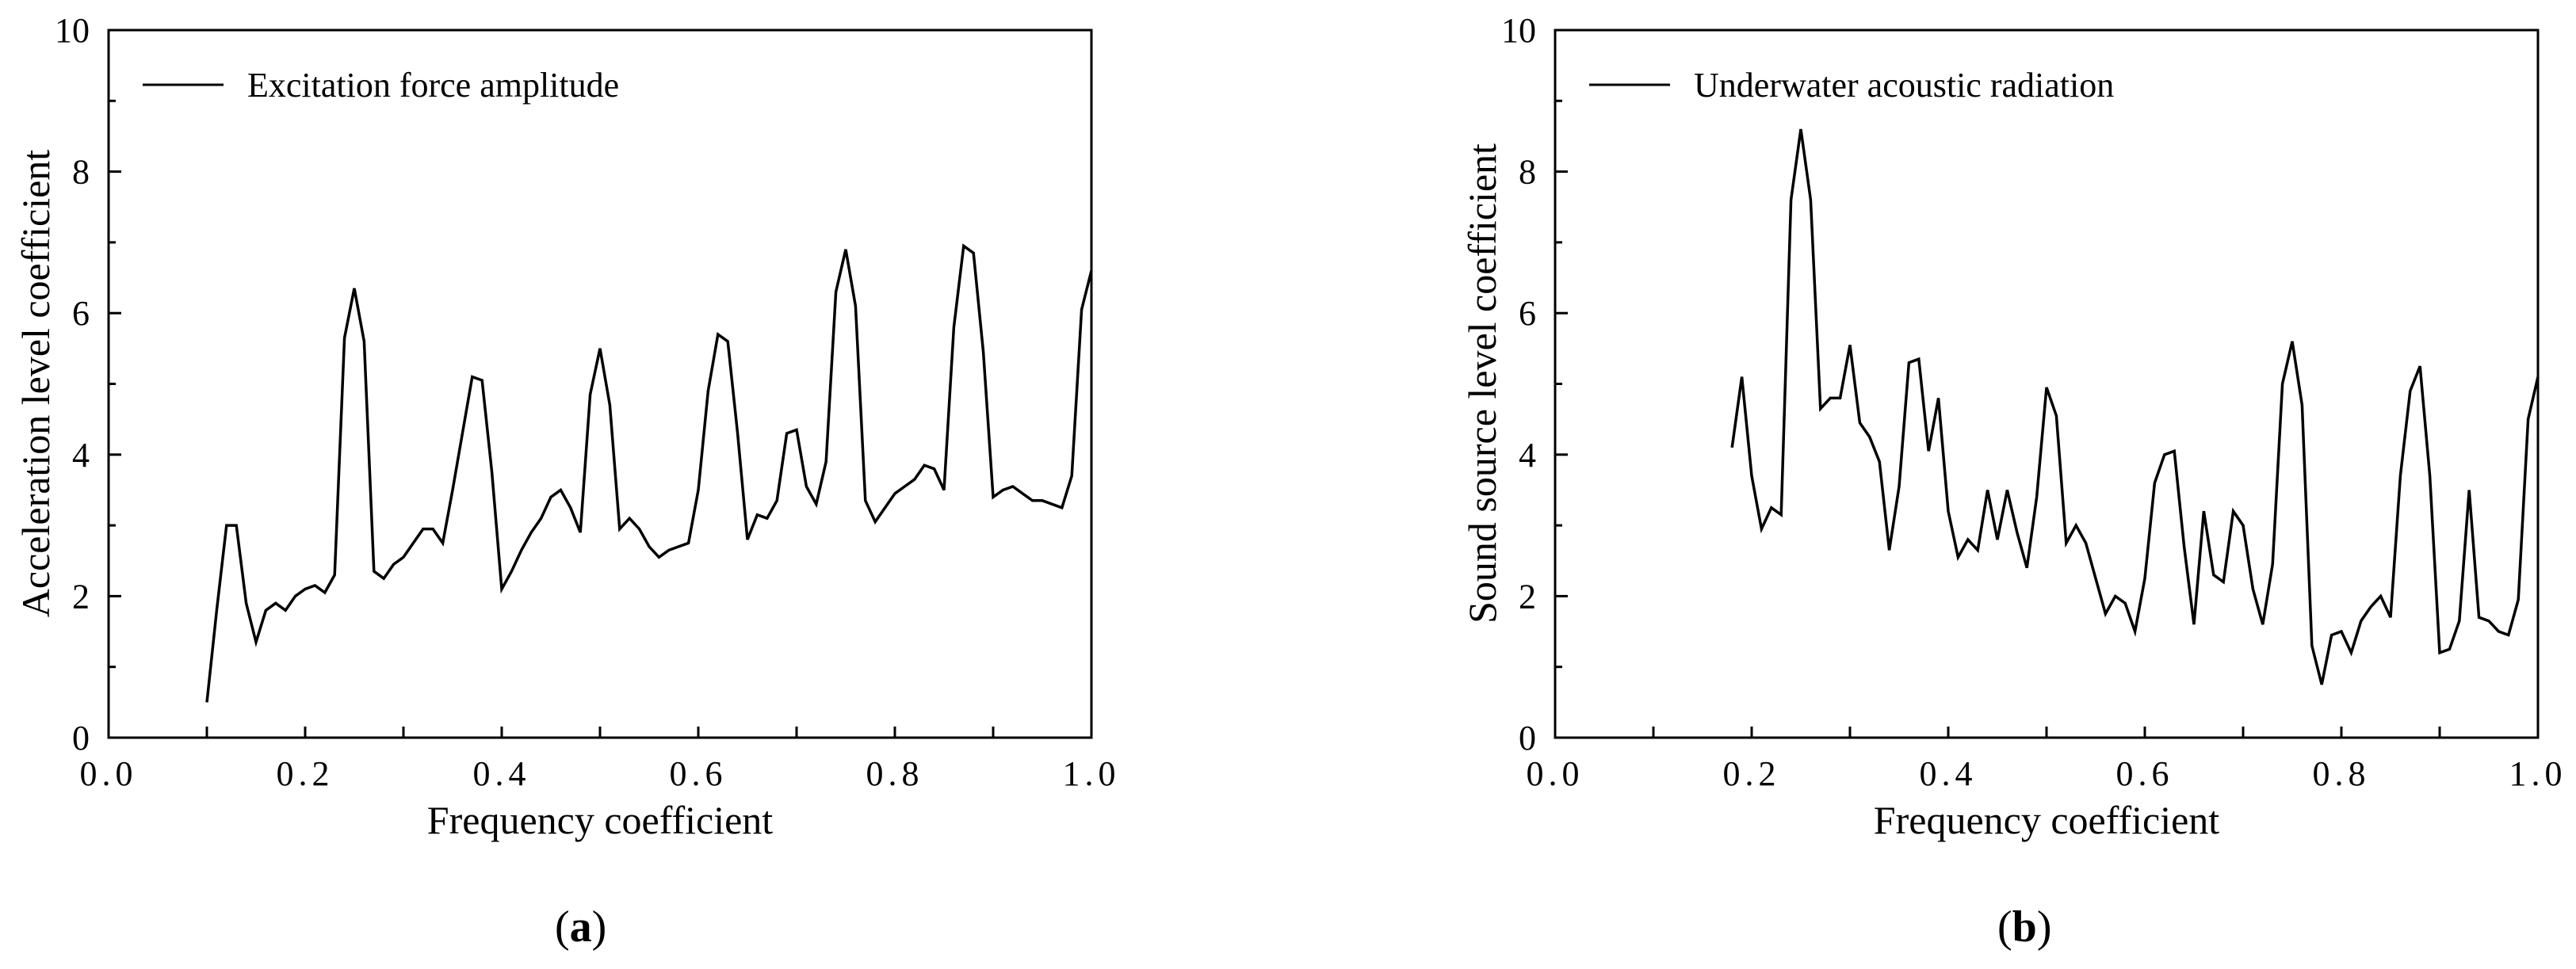 The width and height of the screenshot is (2576, 969). Describe the element at coordinates (35, 384) in the screenshot. I see `y-axis-title: Acceleration level coefficient` at that location.